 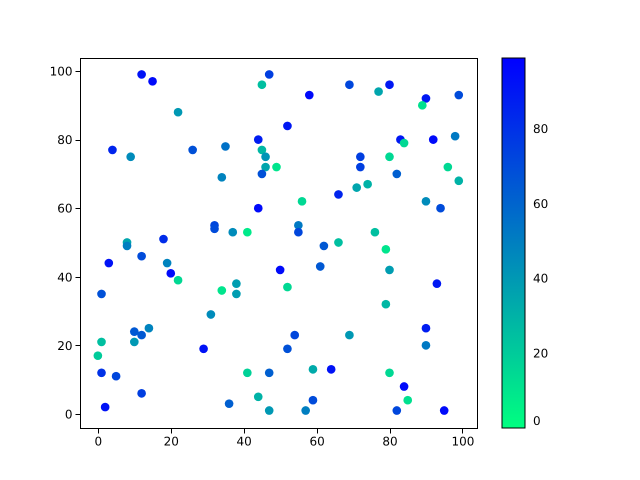 What do you see at coordinates (98, 441) in the screenshot?
I see `x-tick-label: 0` at bounding box center [98, 441].